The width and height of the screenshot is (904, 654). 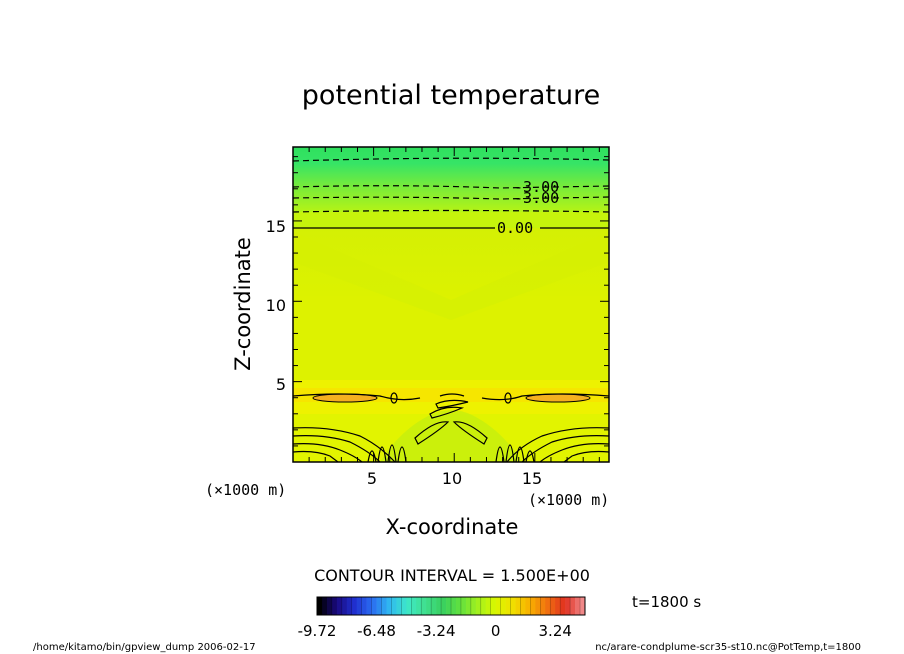 I want to click on colorbar-tick-label: -9.72, so click(x=317, y=631).